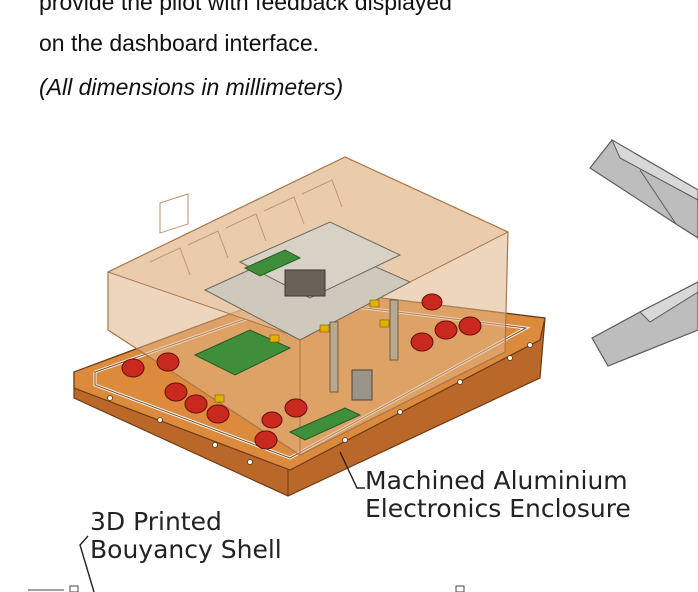  What do you see at coordinates (191, 87) in the screenshot?
I see `dimensions-note: (All dimensions in millimeters)` at bounding box center [191, 87].